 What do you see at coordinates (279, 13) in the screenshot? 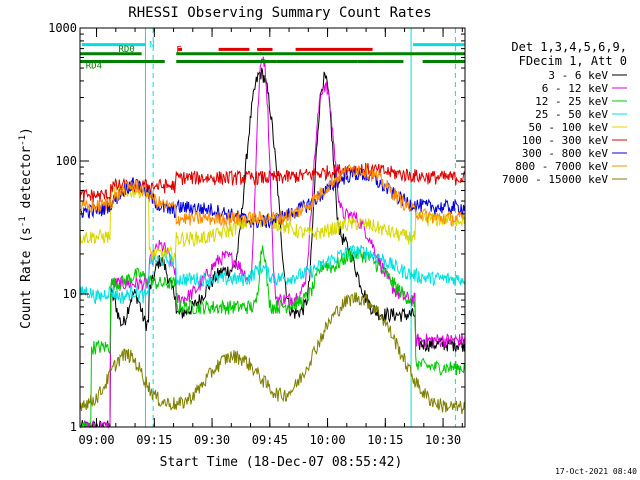
I see `chart-title: RHESSI Observing Summary Count Rates` at bounding box center [279, 13].